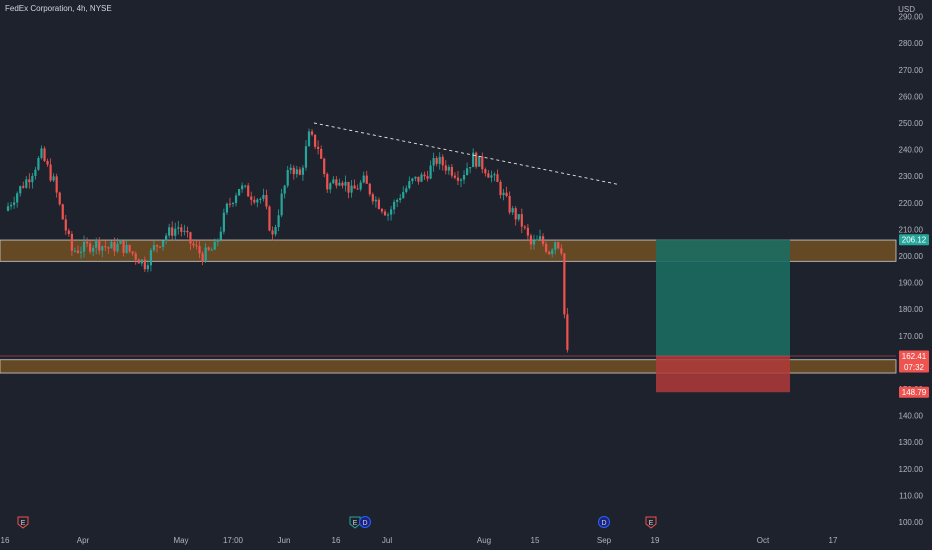 The width and height of the screenshot is (932, 550). I want to click on y-tick-label: 200.00, so click(911, 256).